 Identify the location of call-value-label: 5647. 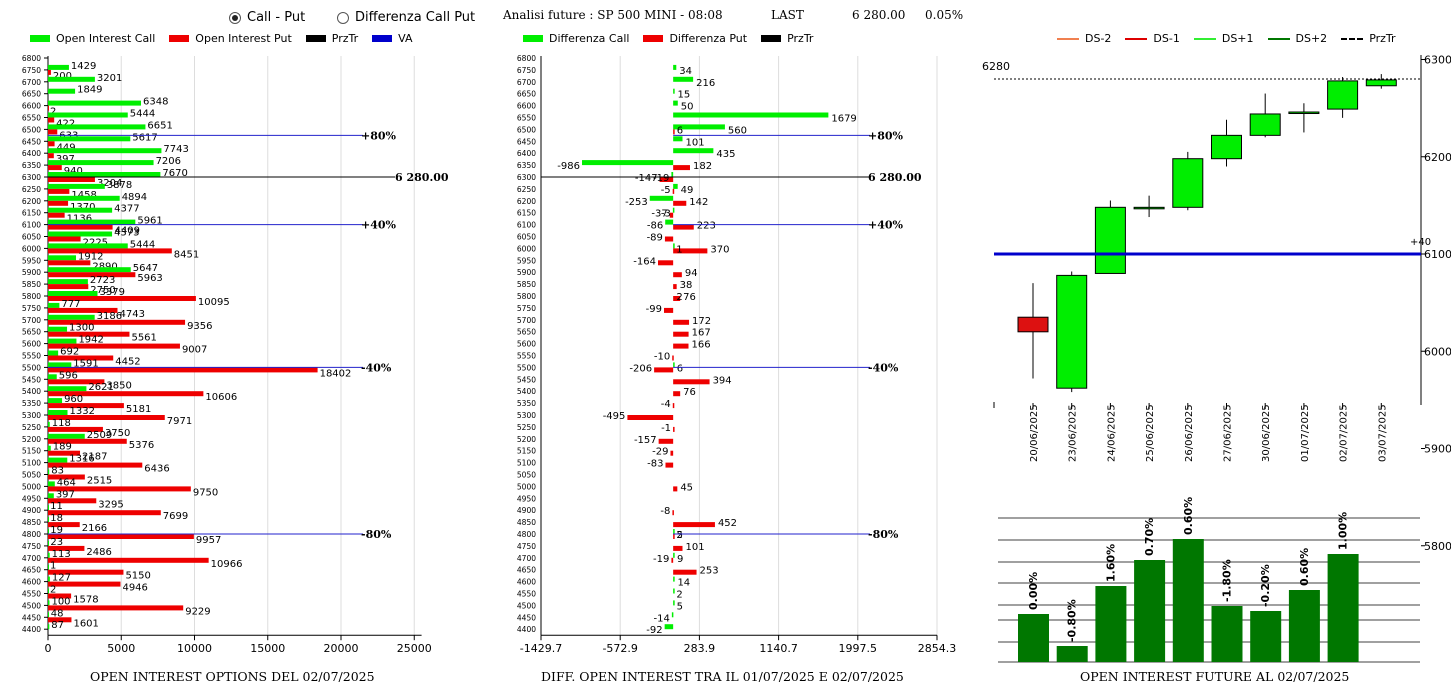
(145, 268).